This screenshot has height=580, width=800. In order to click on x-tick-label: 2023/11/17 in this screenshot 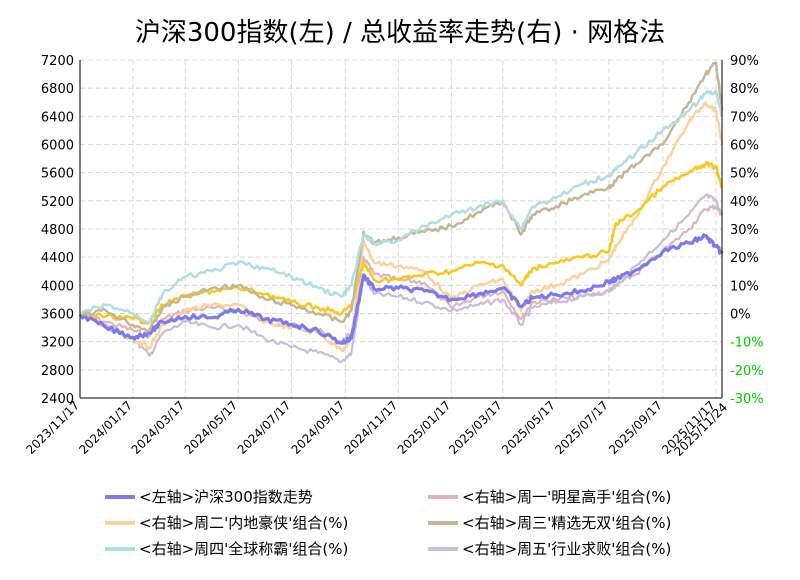, I will do `click(52, 427)`.